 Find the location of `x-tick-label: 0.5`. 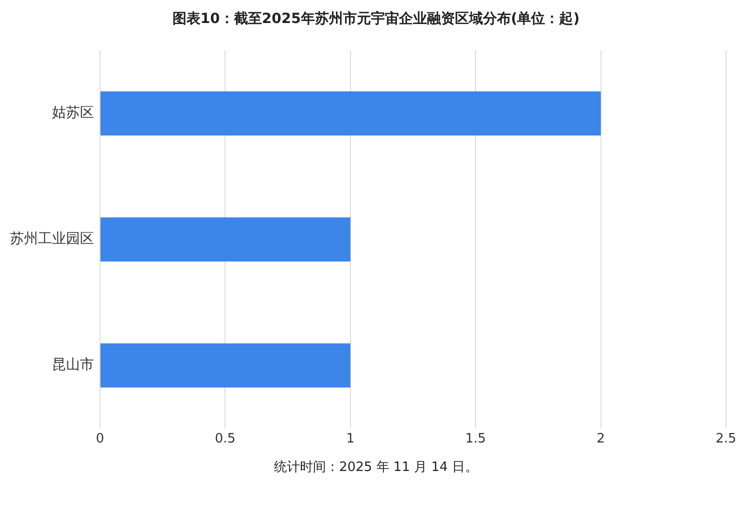

x-tick-label: 0.5 is located at coordinates (225, 439).